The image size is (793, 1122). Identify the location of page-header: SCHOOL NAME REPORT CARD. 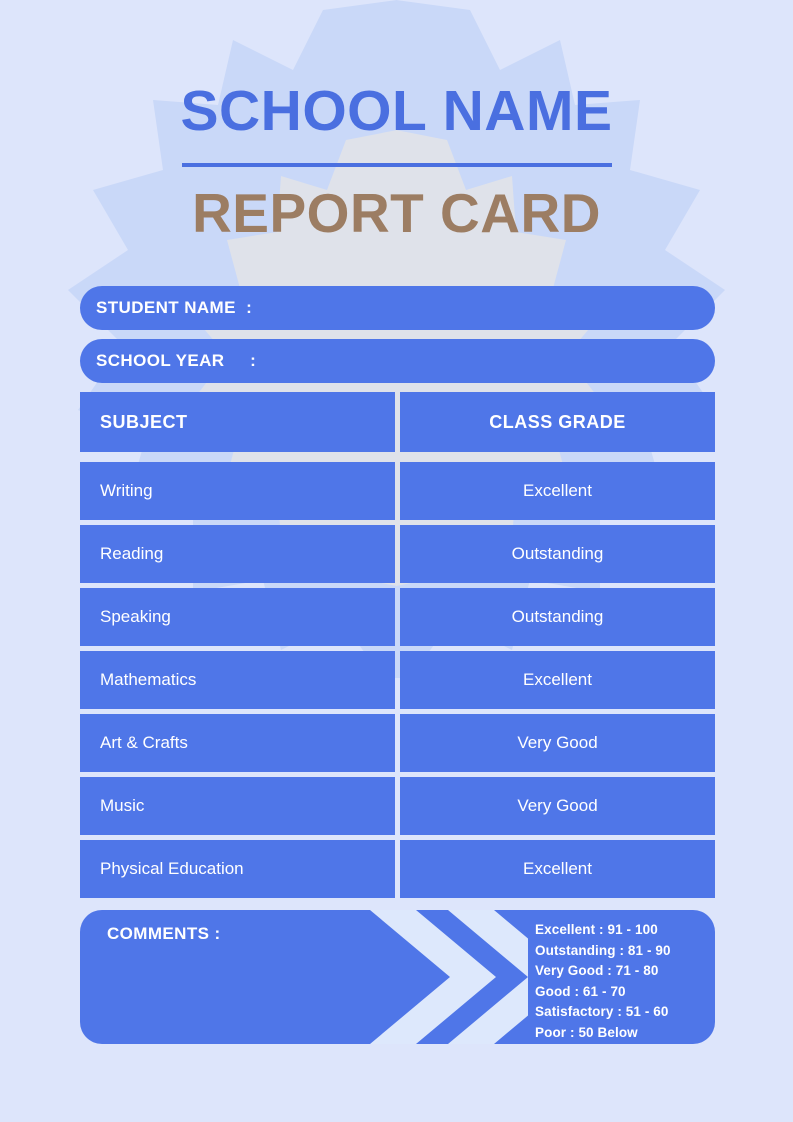
(396, 161).